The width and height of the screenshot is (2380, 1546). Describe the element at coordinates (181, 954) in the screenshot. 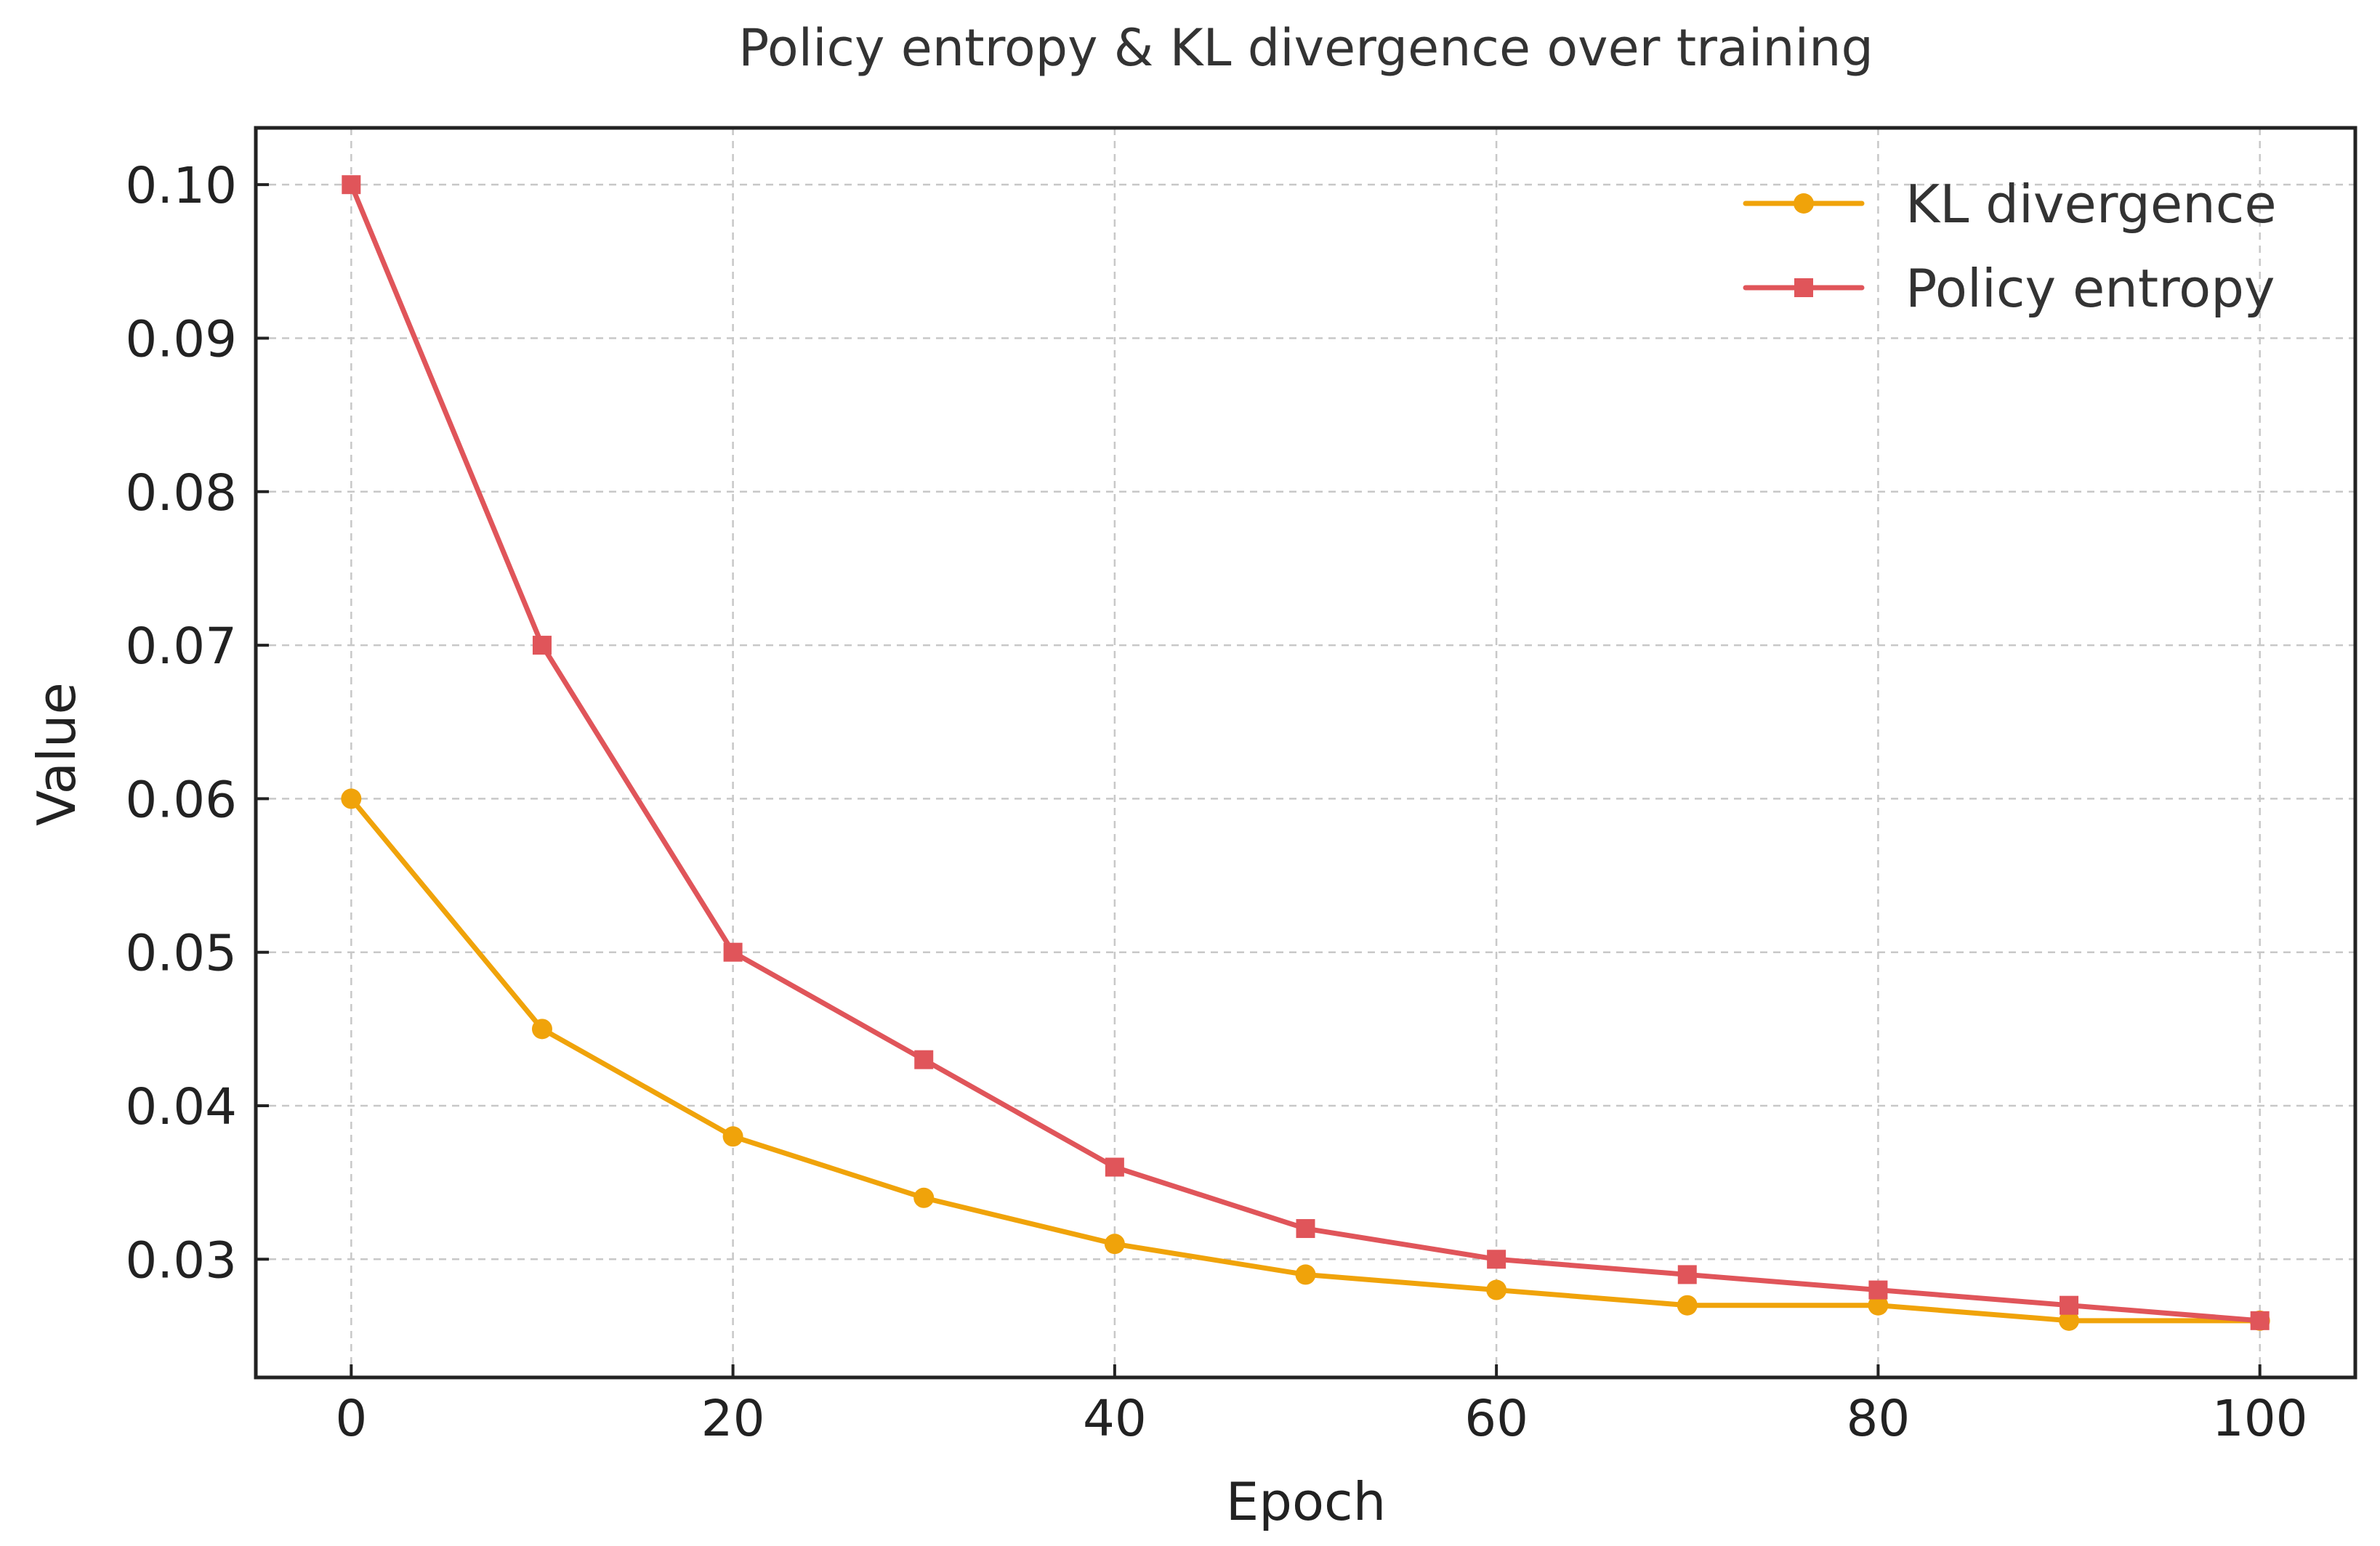

I see `y-tick-label: 0.05` at that location.